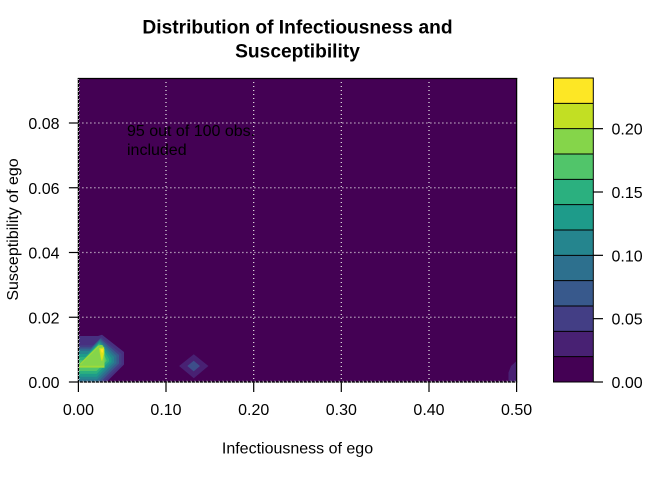 This screenshot has width=672, height=480. Describe the element at coordinates (627, 320) in the screenshot. I see `svg-text: 0.05` at that location.